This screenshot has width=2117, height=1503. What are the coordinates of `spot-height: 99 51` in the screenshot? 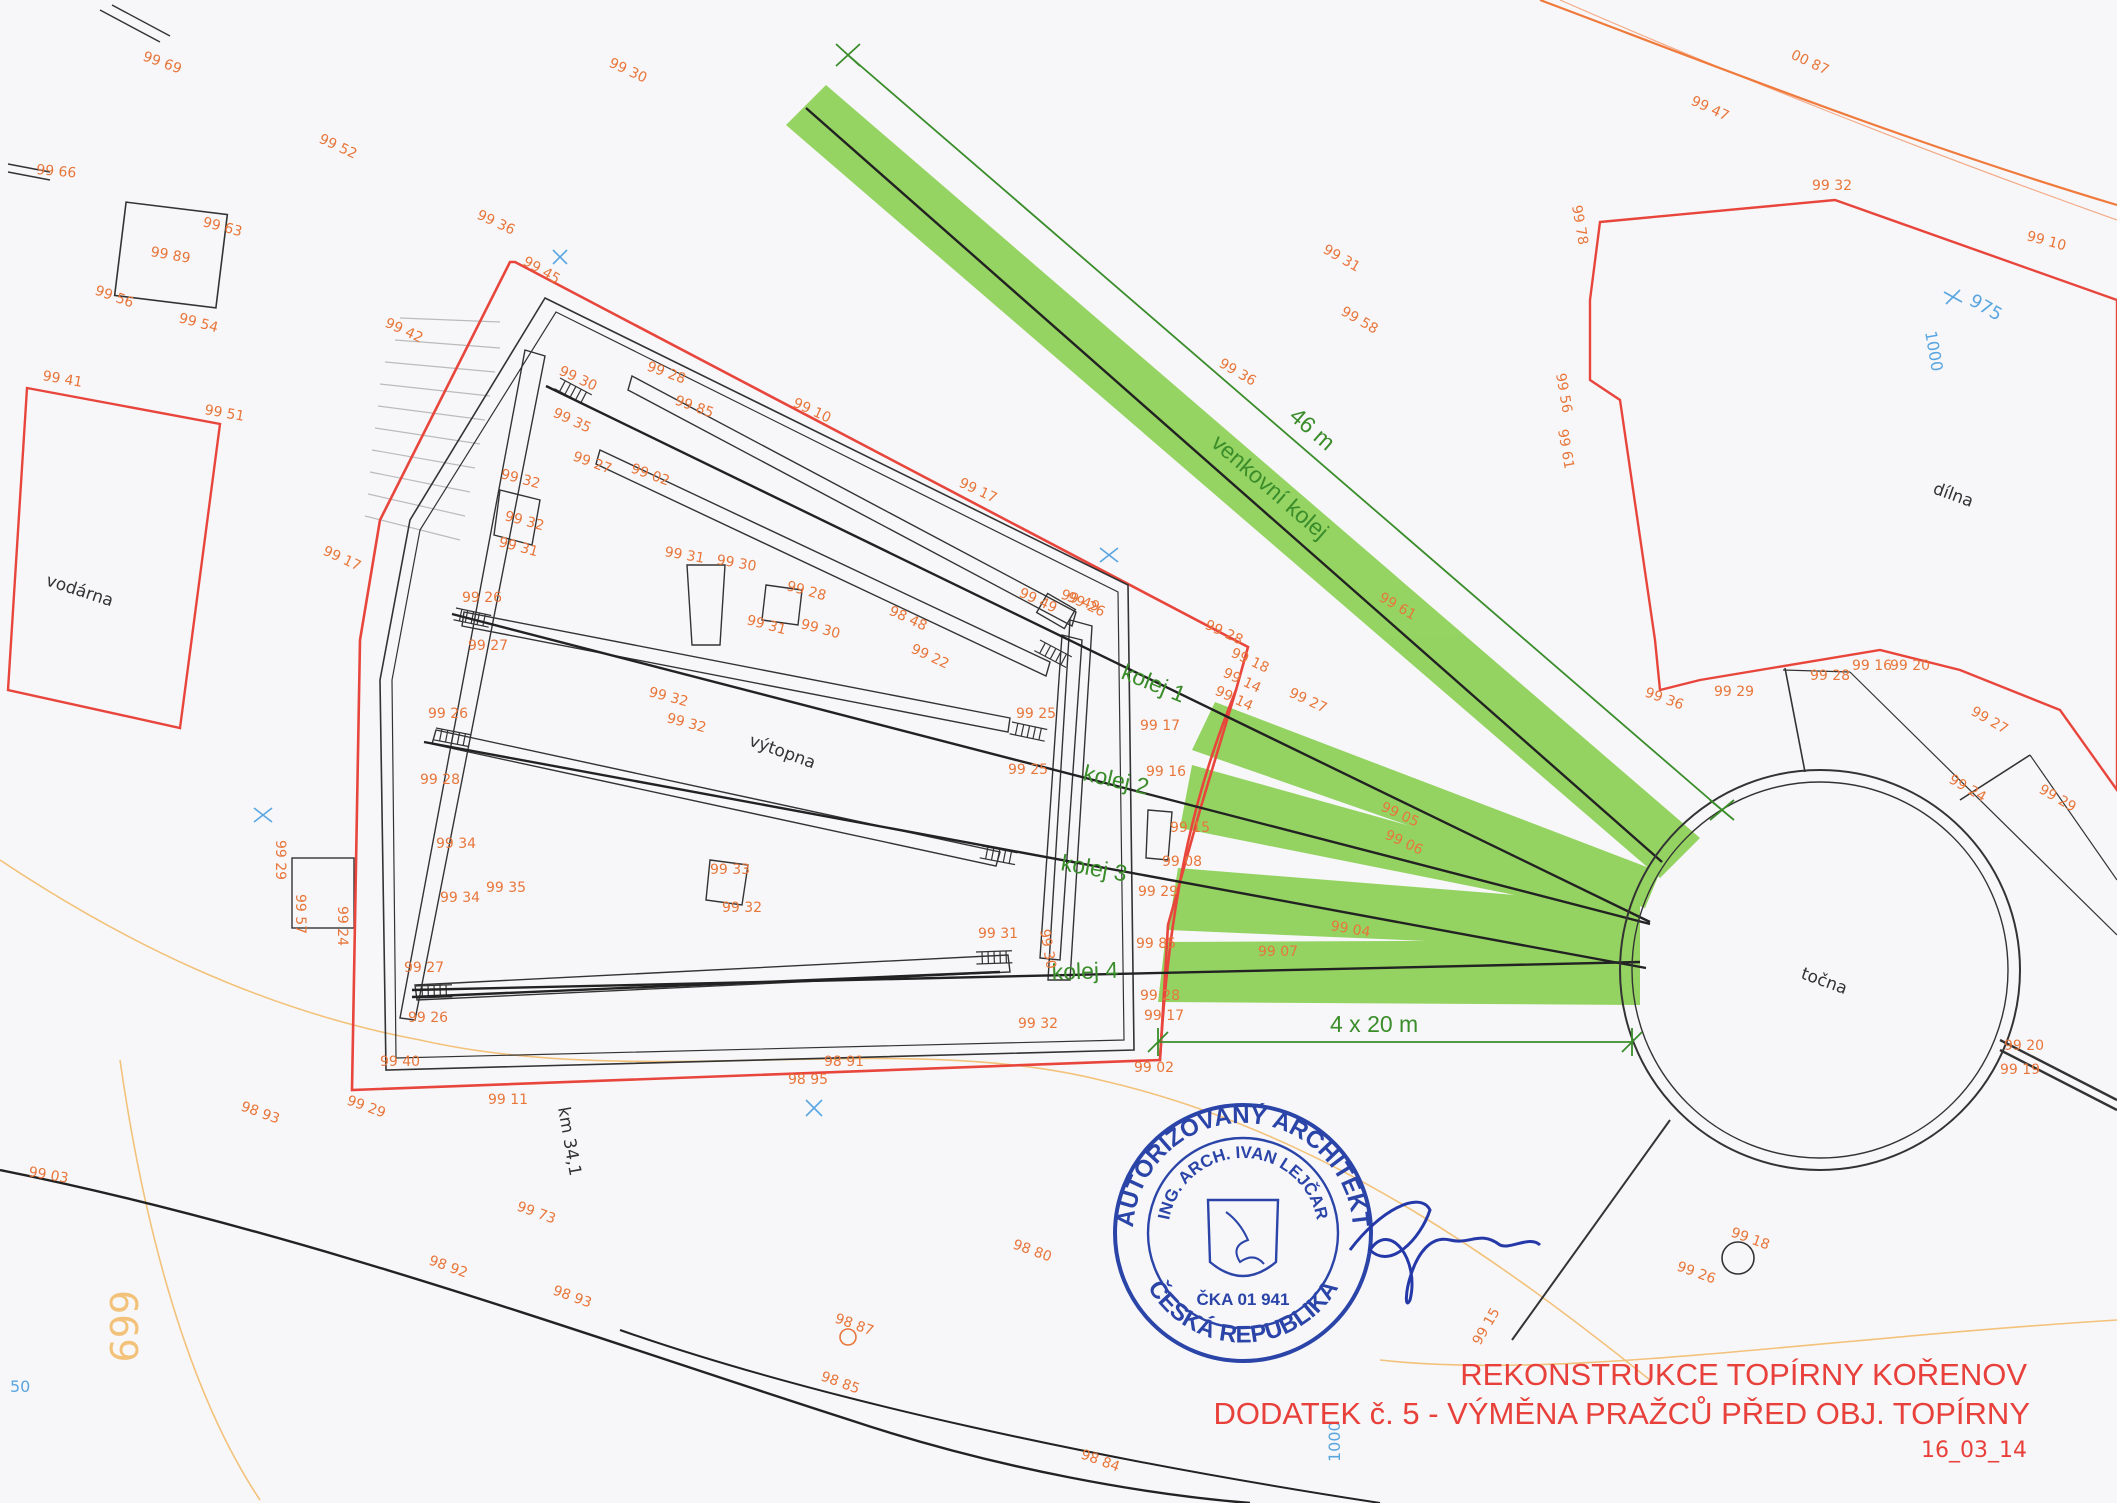 It's located at (224, 413).